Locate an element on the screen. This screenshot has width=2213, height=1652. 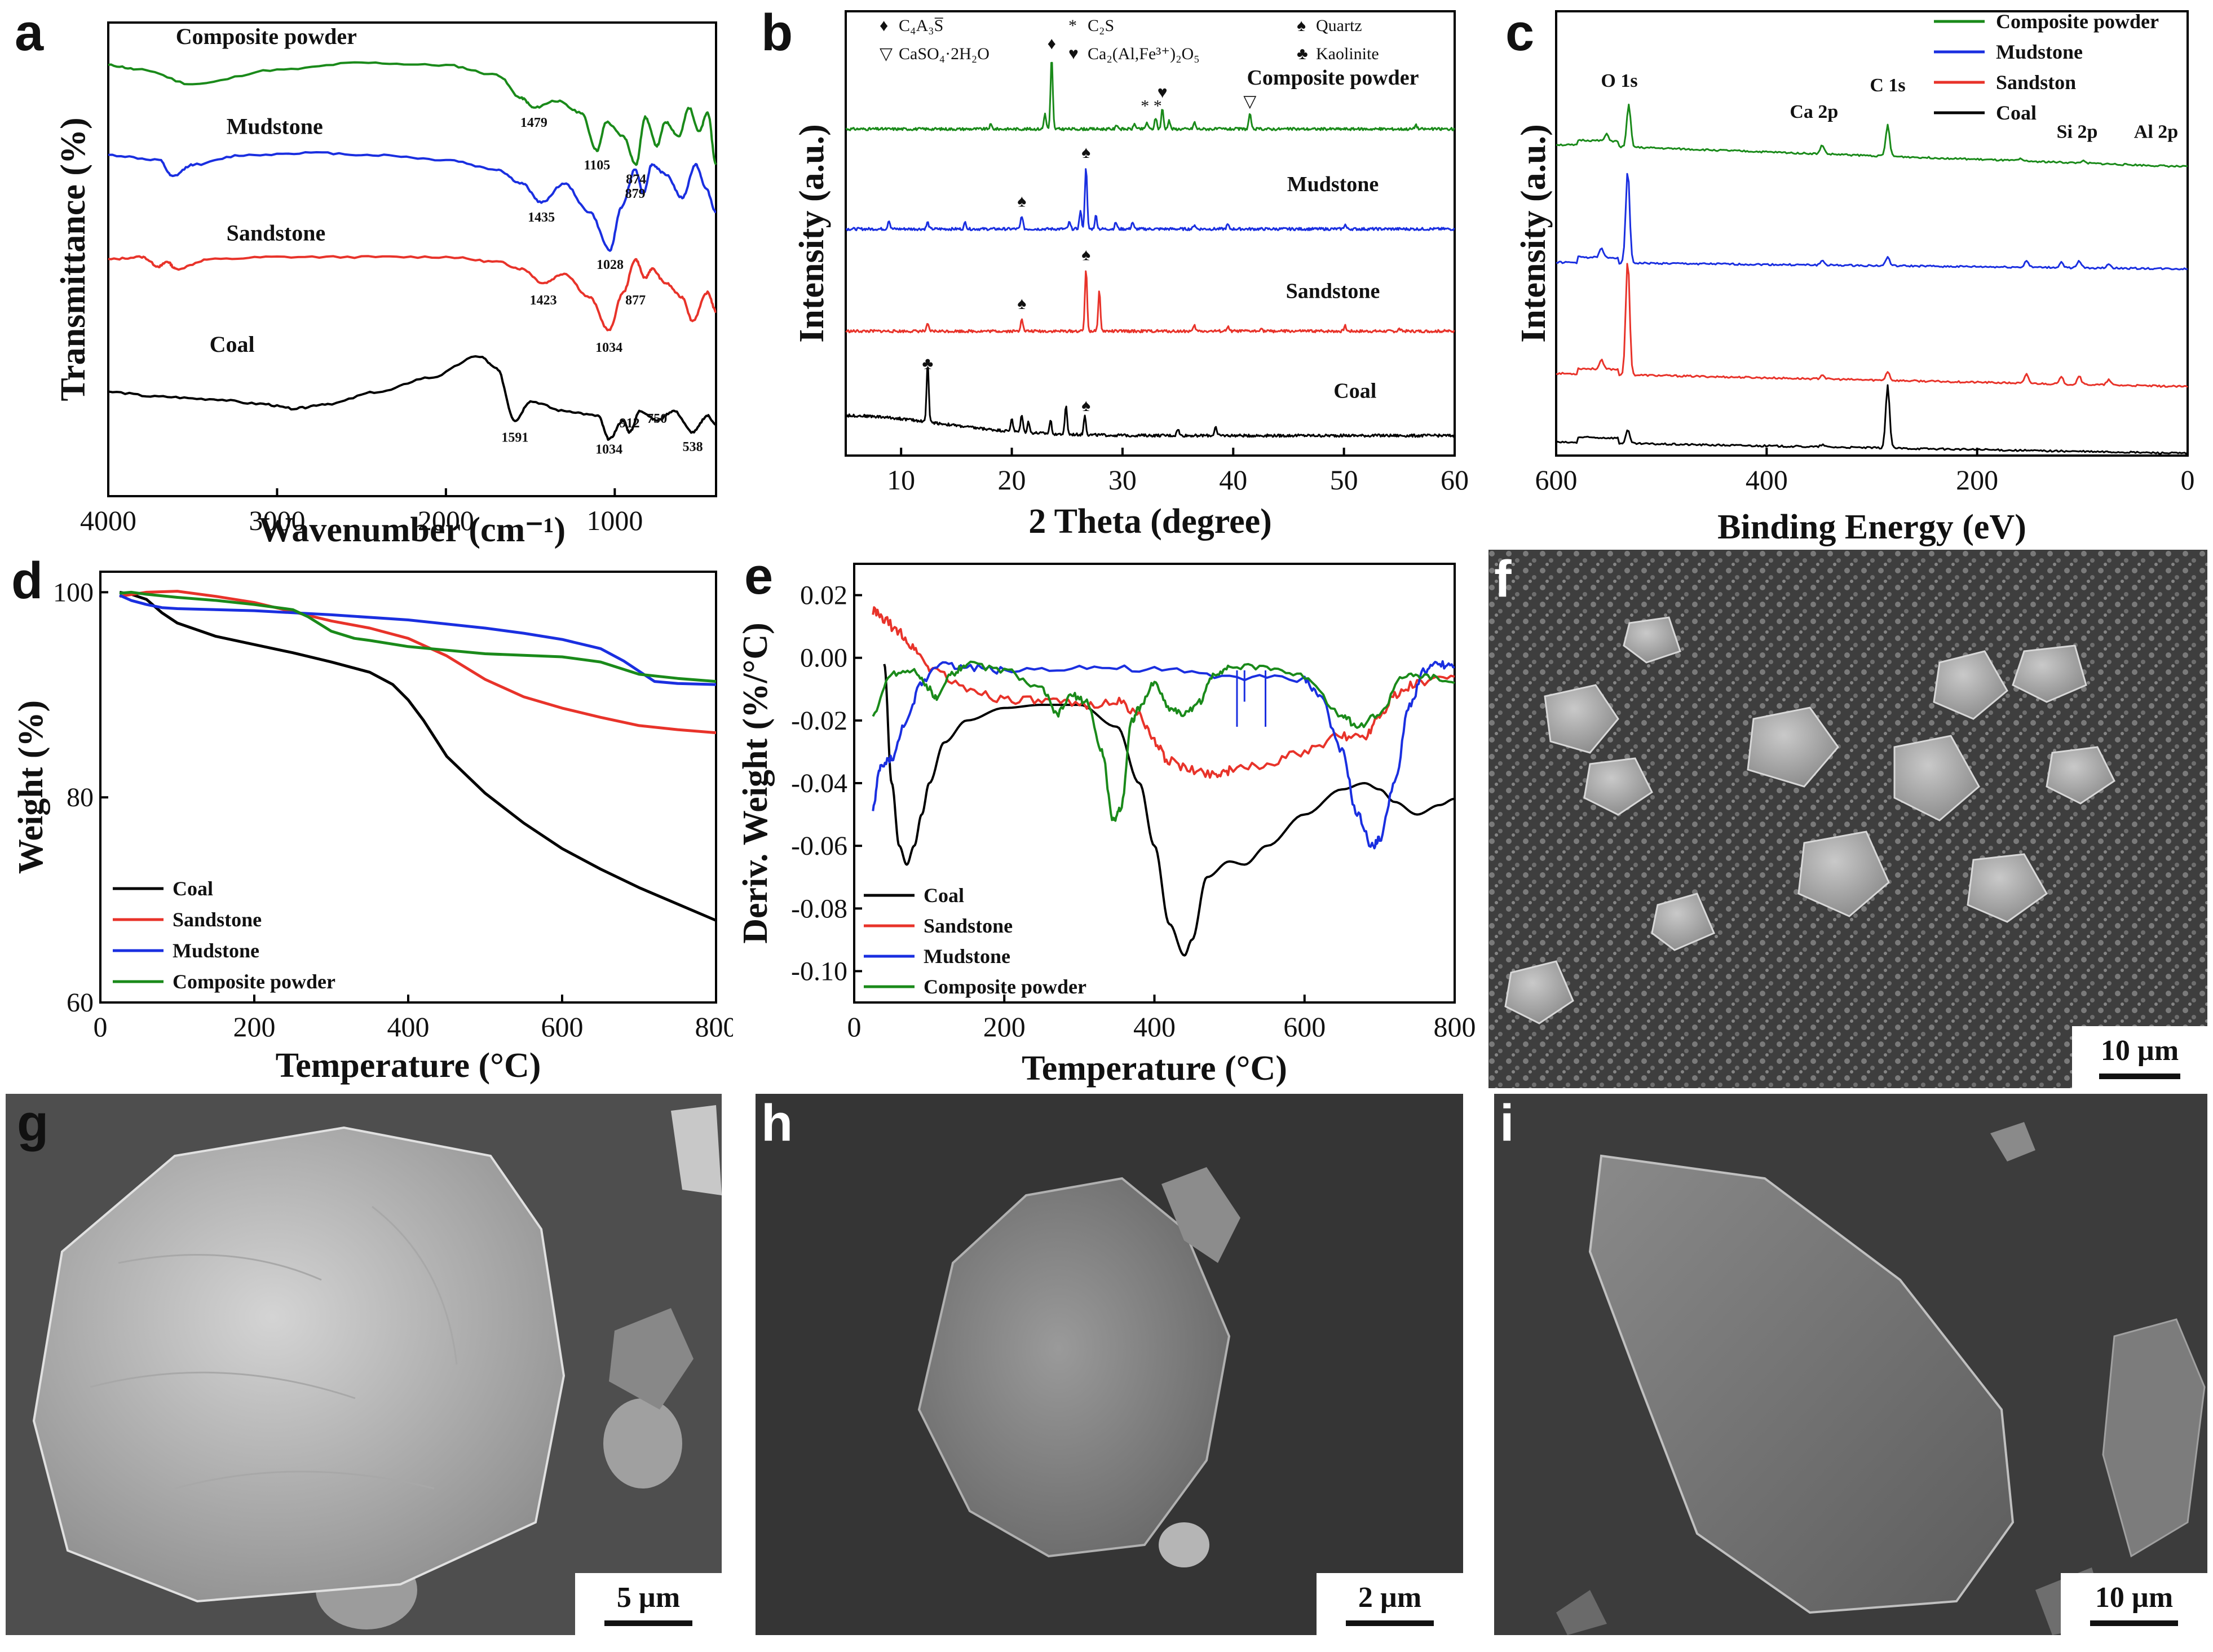
peak-label: 1479 is located at coordinates (533, 123).